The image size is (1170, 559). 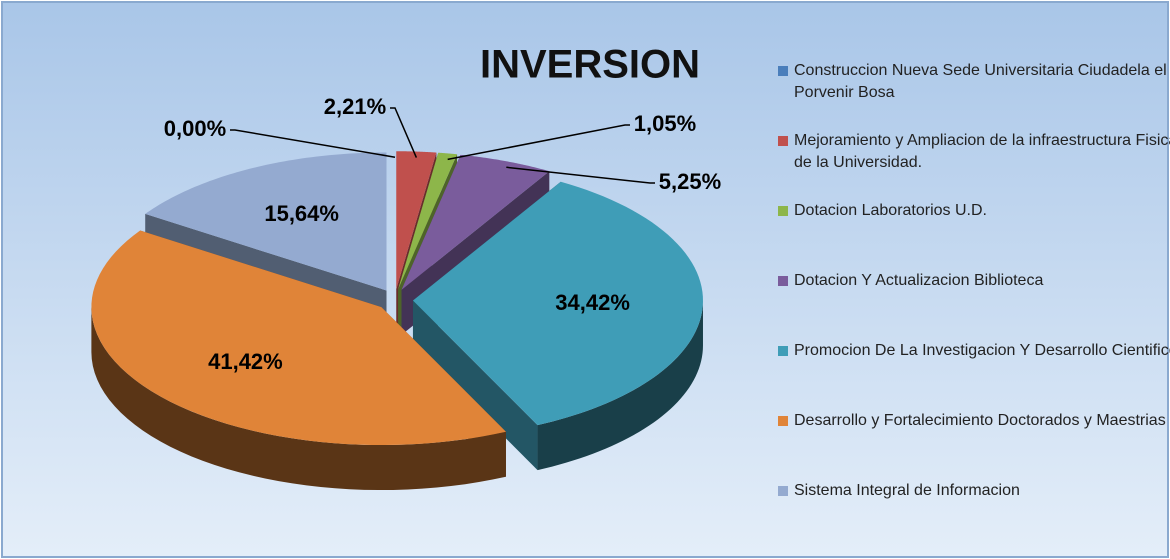 What do you see at coordinates (195, 128) in the screenshot?
I see `data-label: 0,00%` at bounding box center [195, 128].